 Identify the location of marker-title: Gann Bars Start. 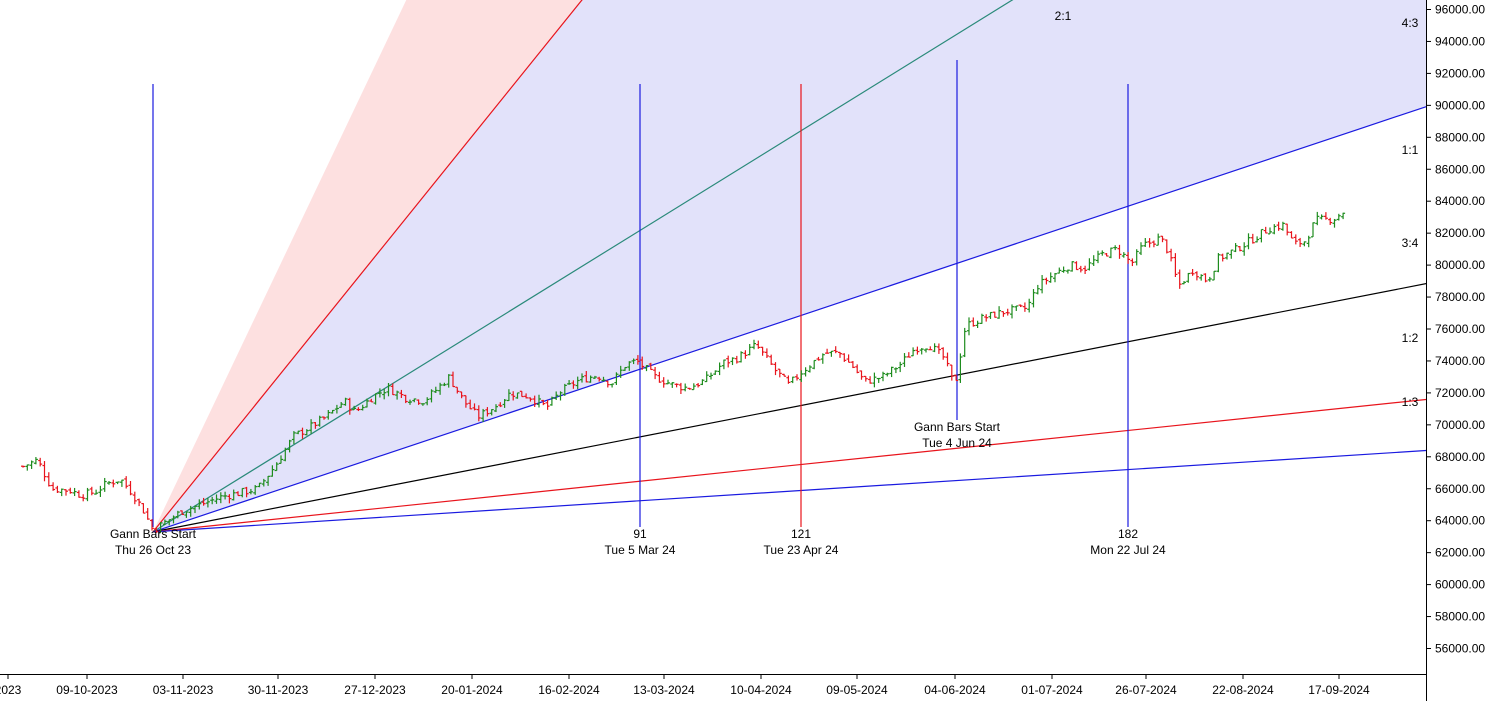
(957, 427).